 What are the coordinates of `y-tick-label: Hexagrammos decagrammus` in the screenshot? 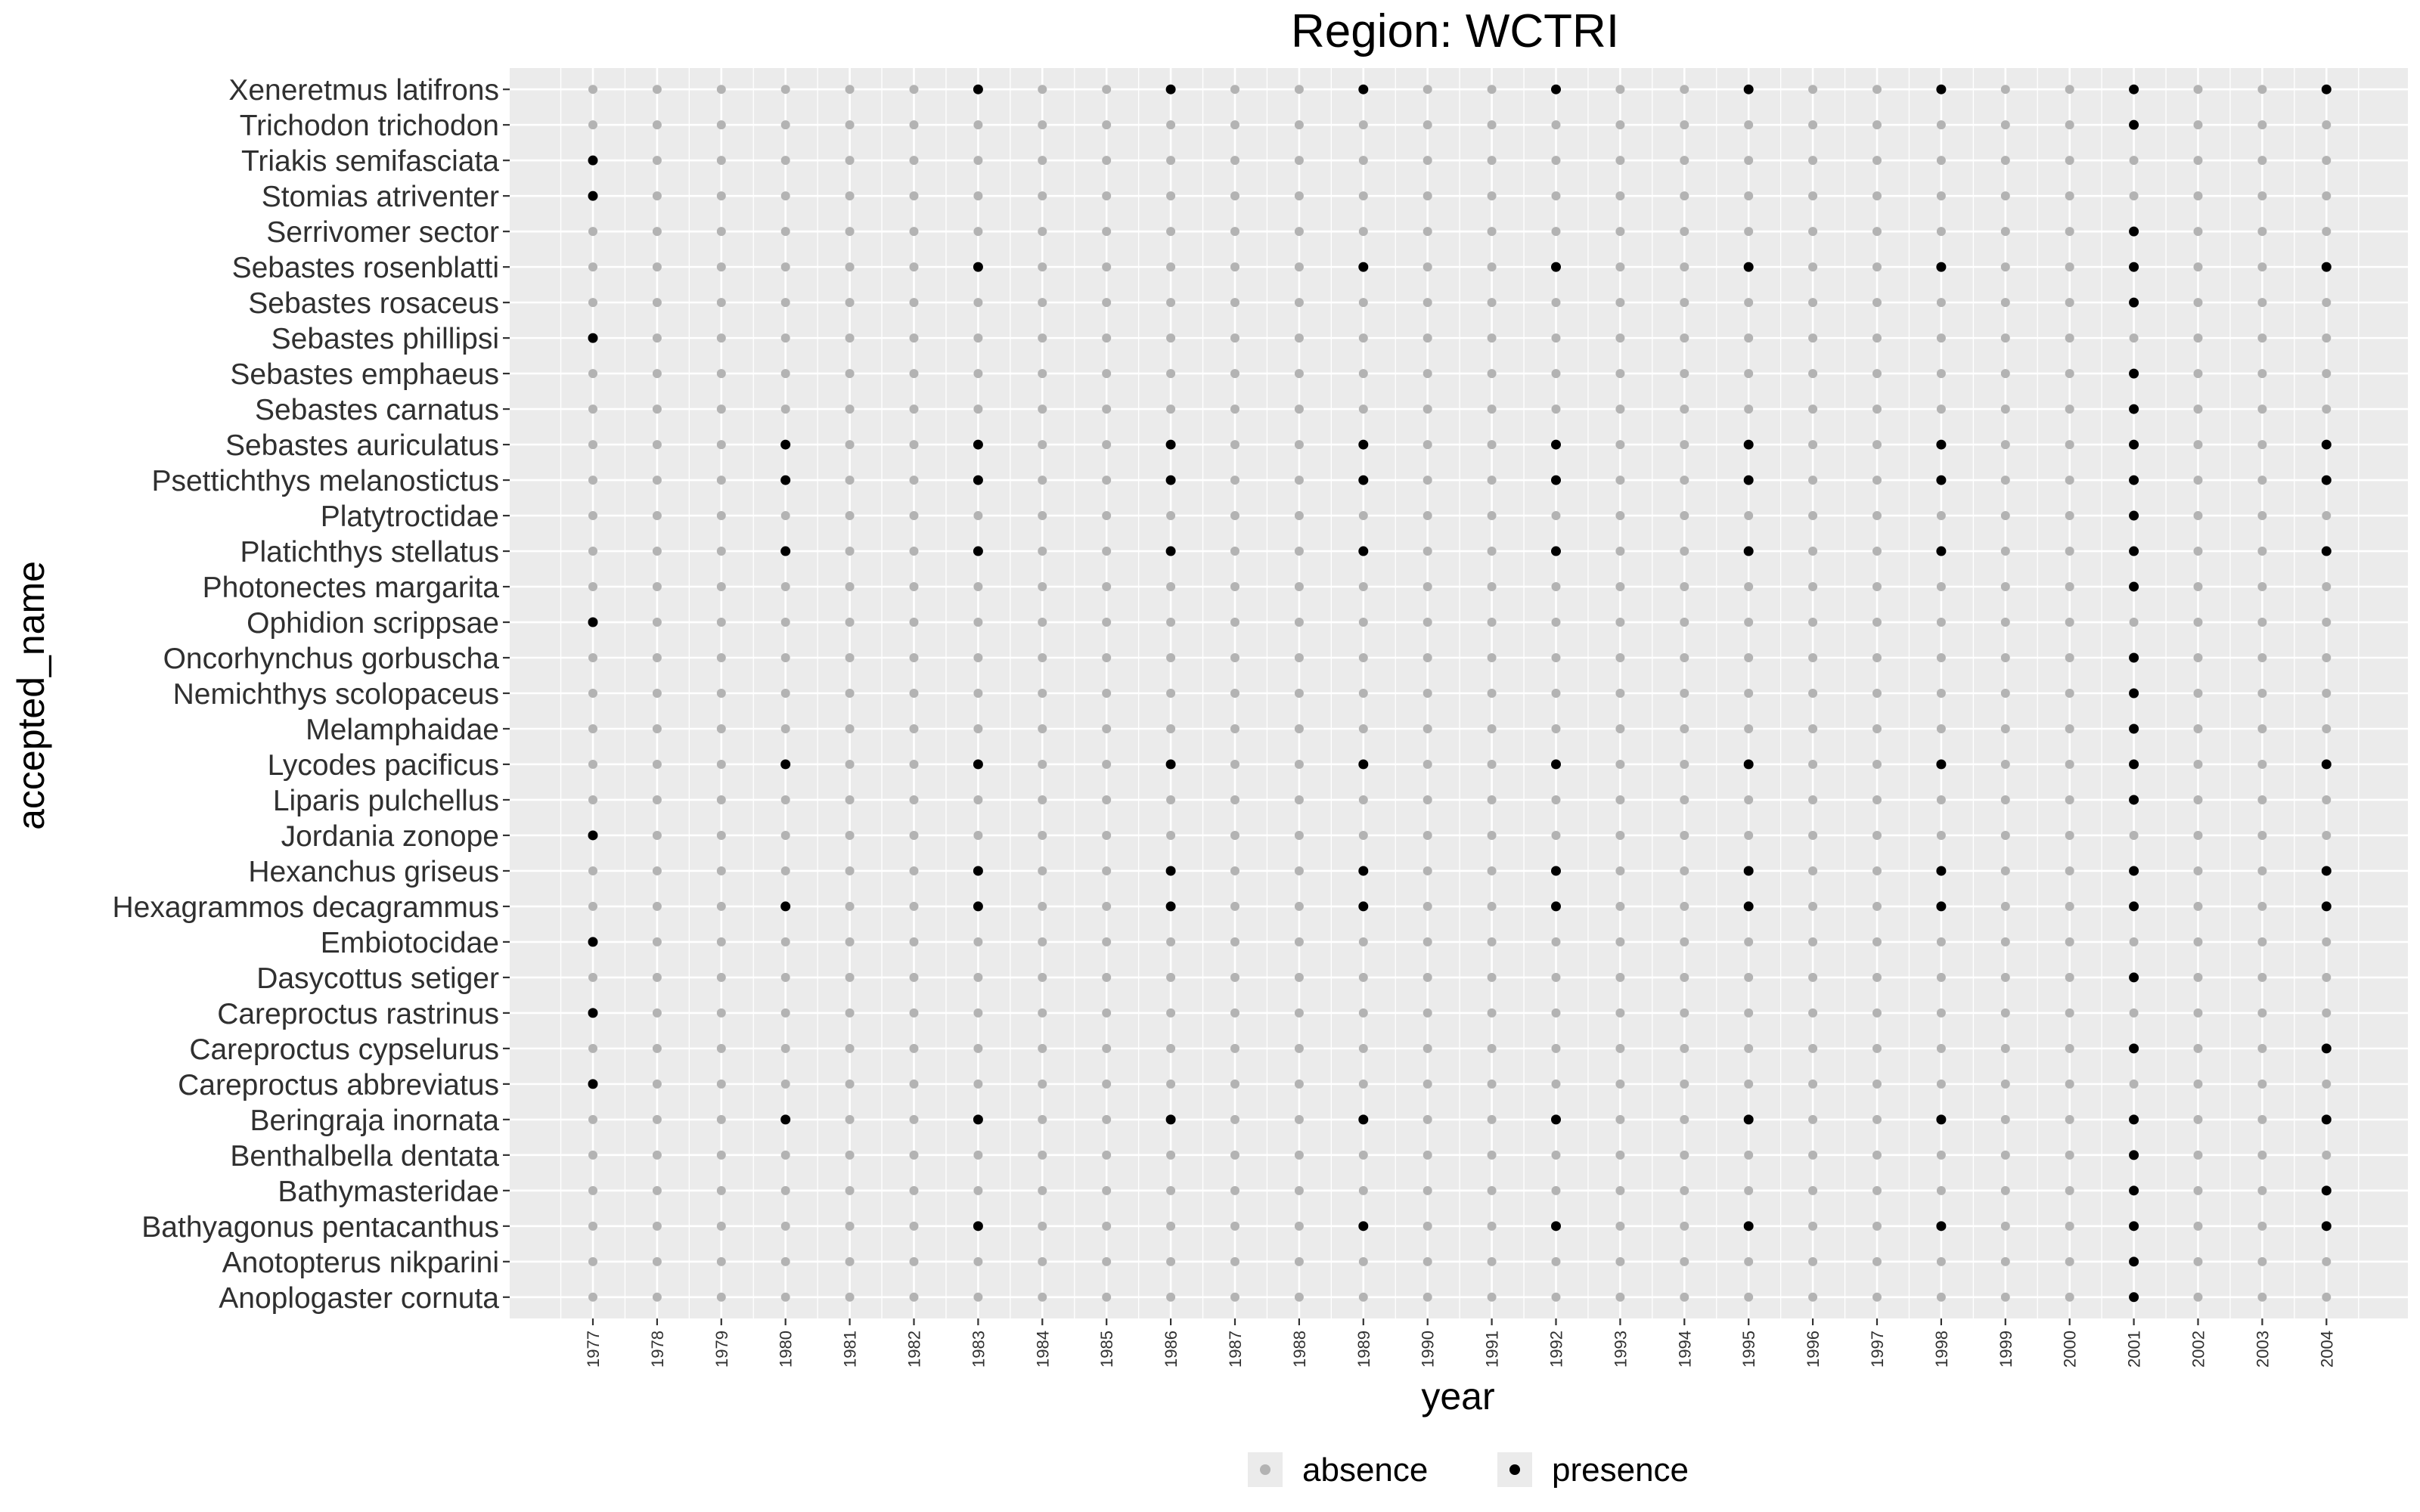 It's located at (305, 908).